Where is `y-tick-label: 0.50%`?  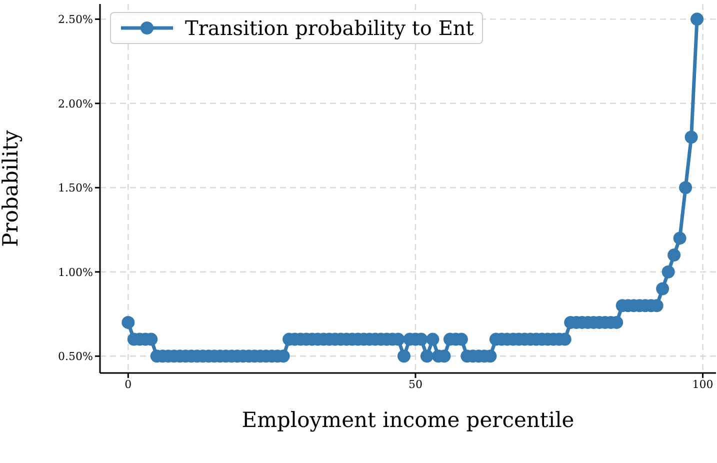
y-tick-label: 0.50% is located at coordinates (75, 357).